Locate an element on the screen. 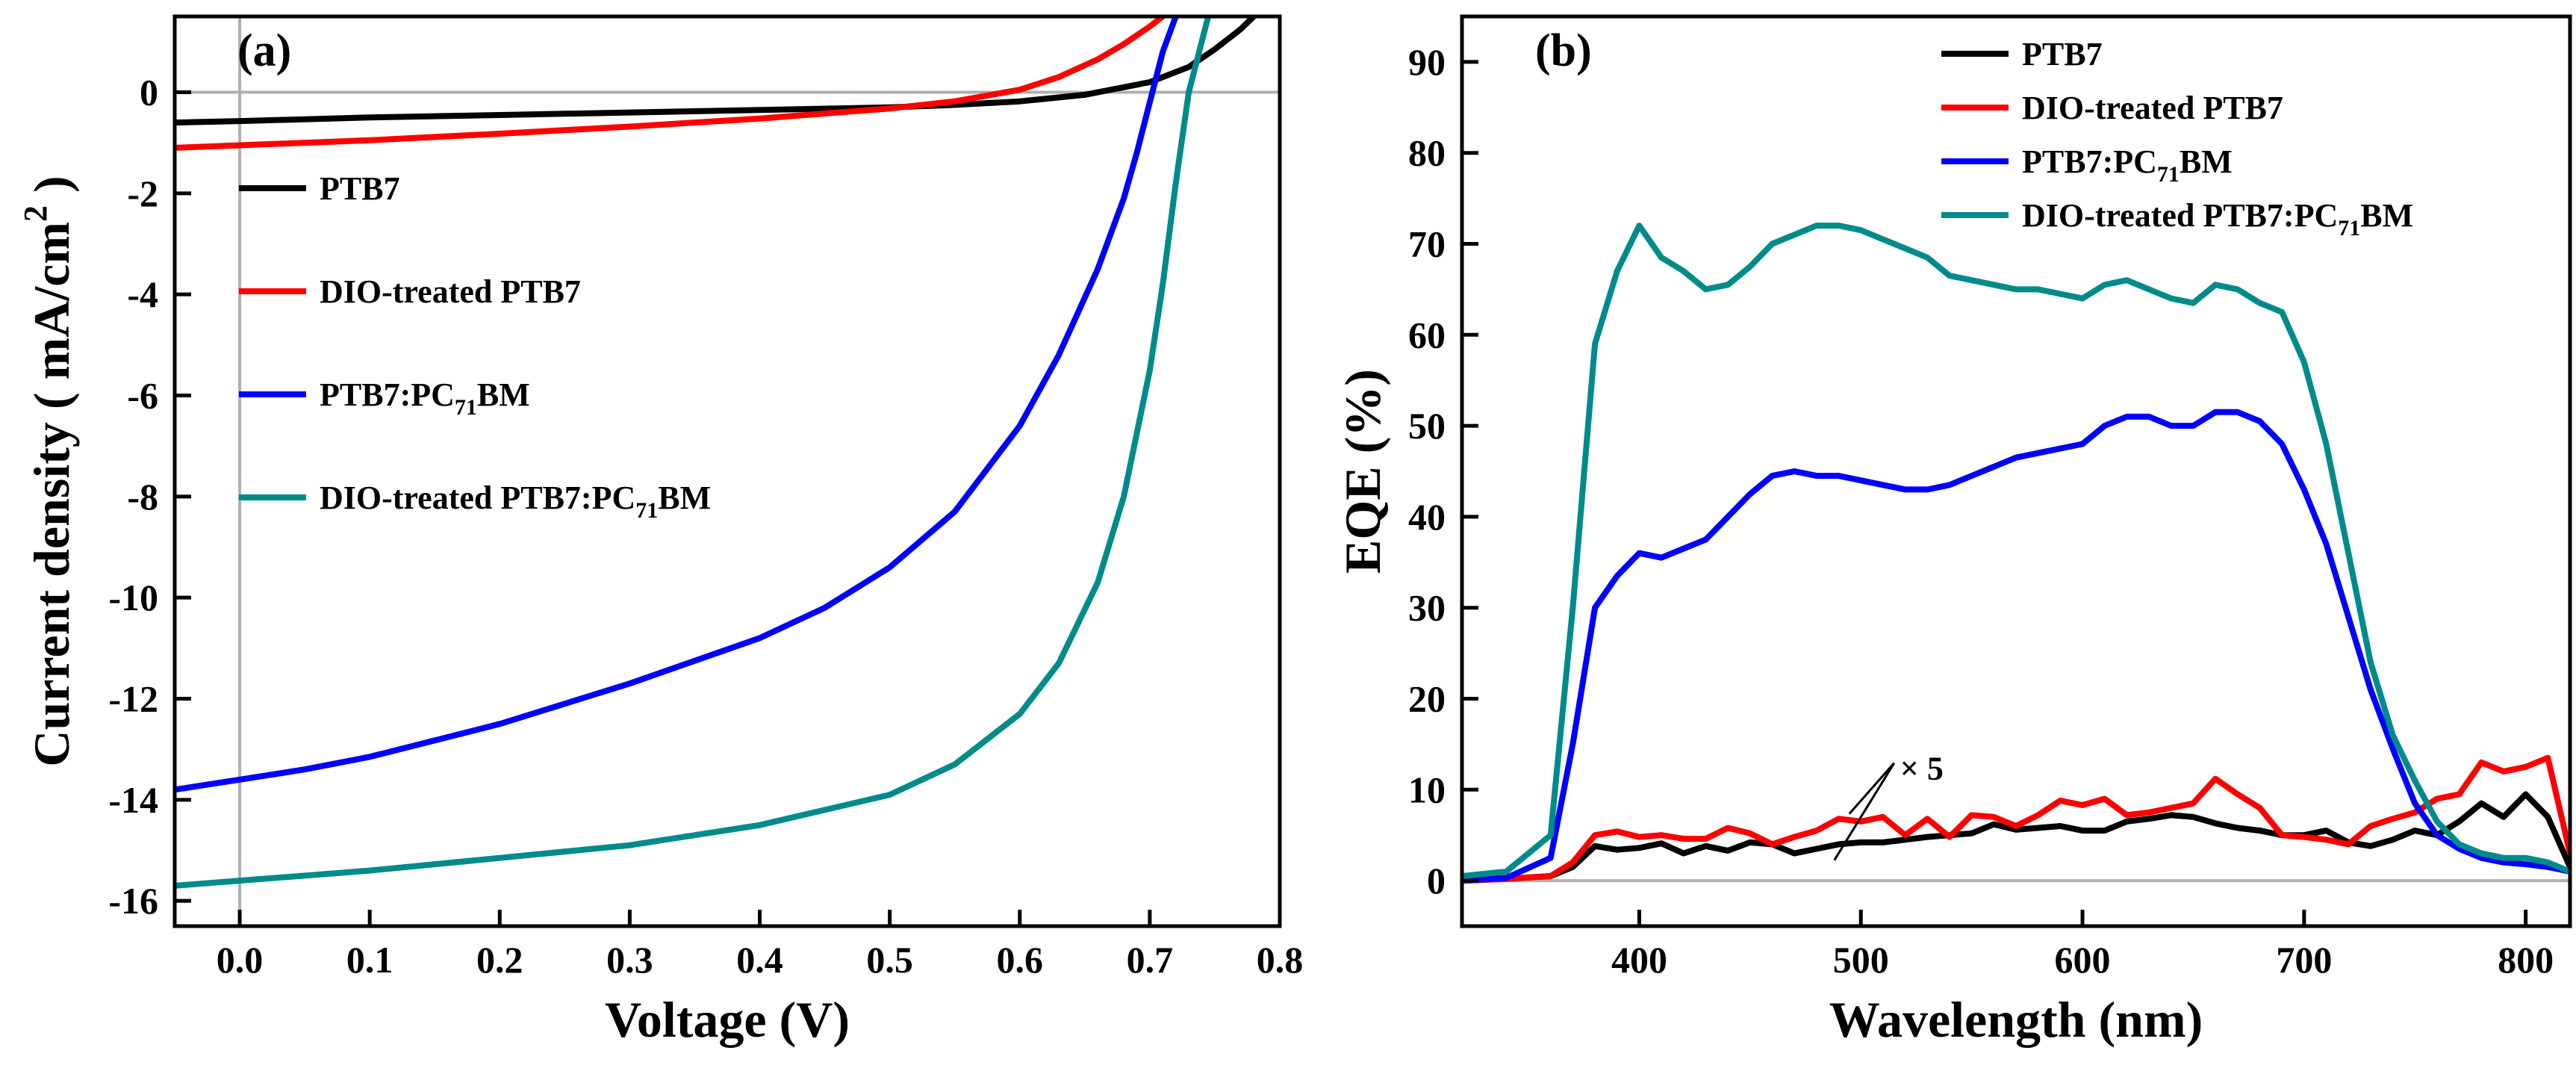 The image size is (2576, 1077). x-tick-label: 0.2 is located at coordinates (499, 960).